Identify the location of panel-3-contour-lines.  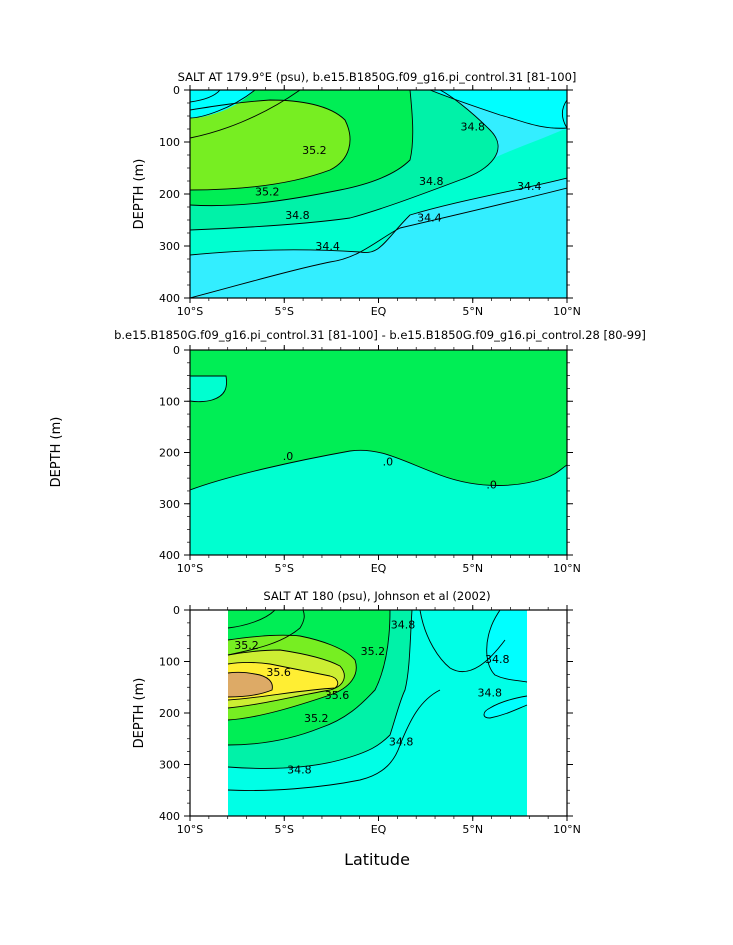
(377, 700).